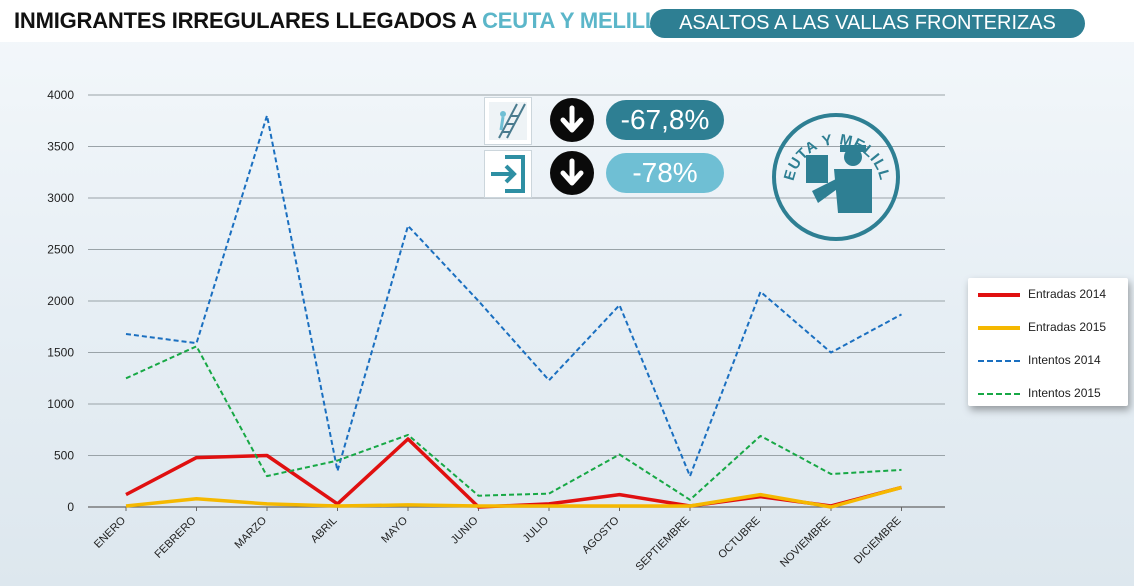  I want to click on ladder-climb-icon, so click(508, 121).